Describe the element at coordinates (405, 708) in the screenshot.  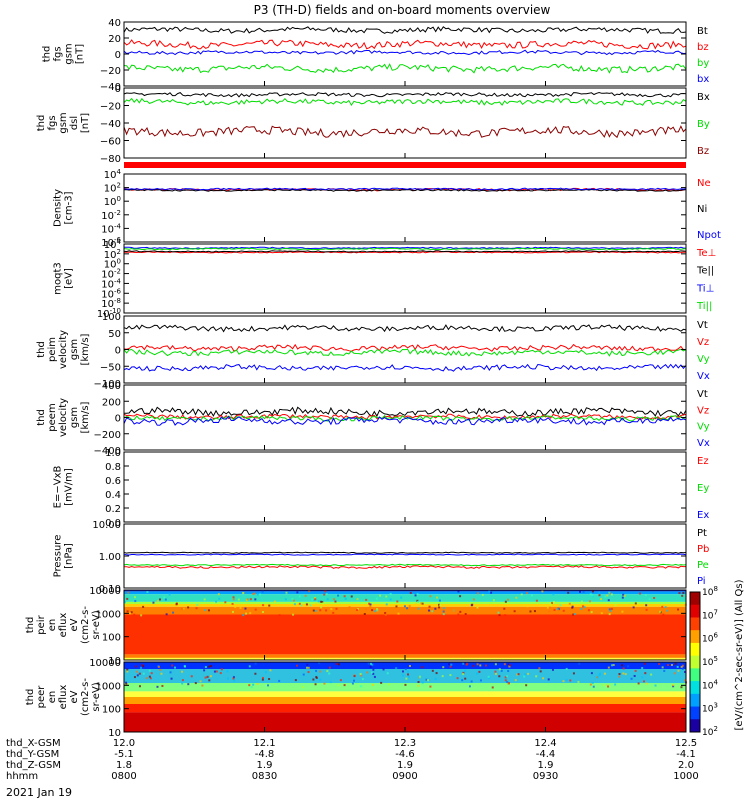
I see `spec-band` at that location.